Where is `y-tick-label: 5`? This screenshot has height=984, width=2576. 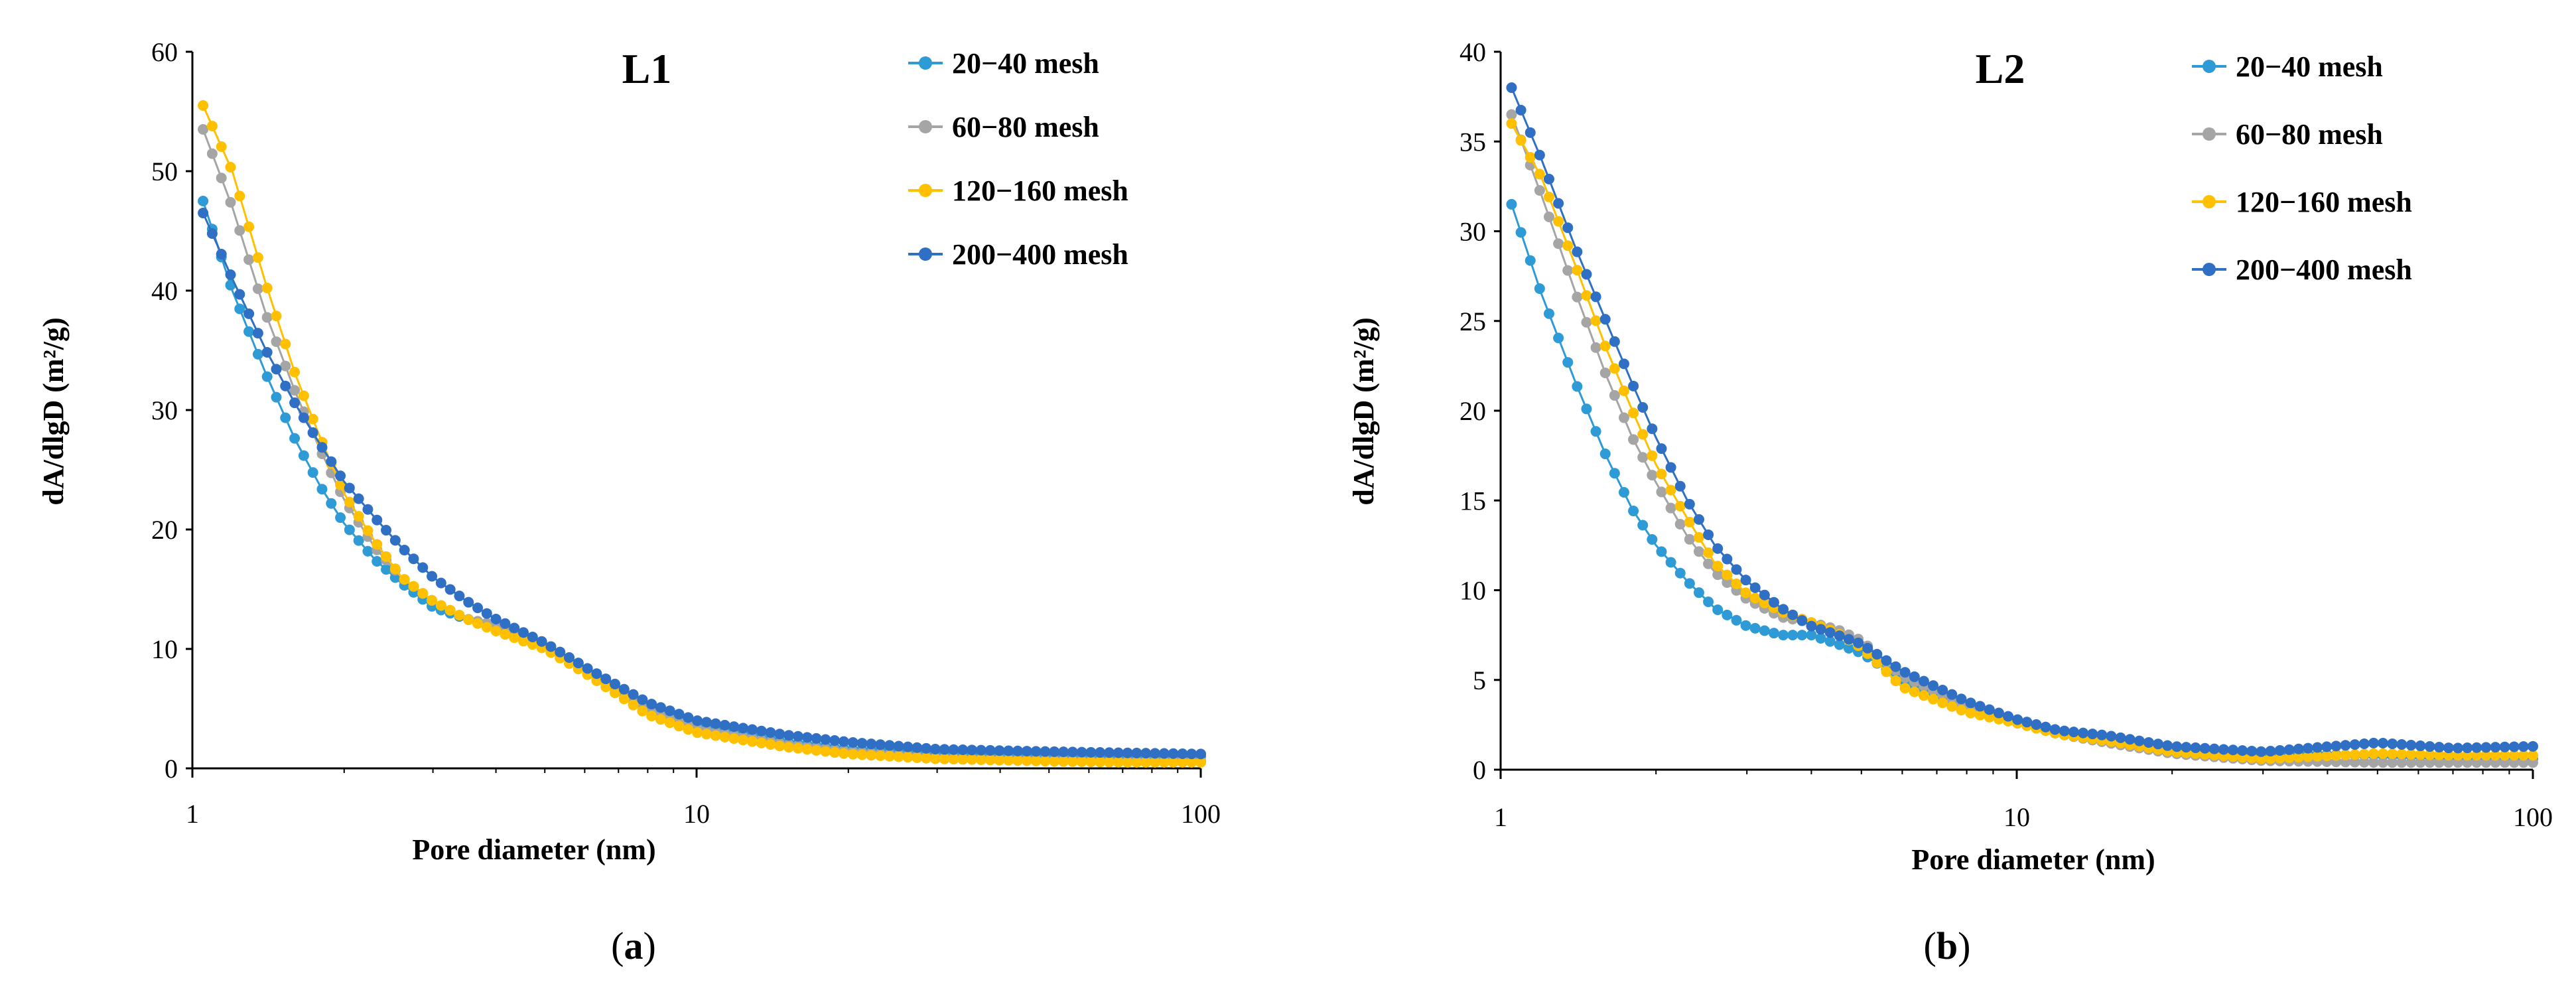
y-tick-label: 5 is located at coordinates (1480, 680).